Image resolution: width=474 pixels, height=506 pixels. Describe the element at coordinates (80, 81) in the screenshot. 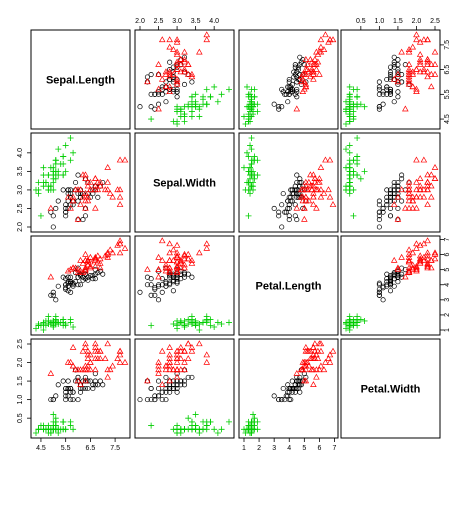

I see `variable-label: Sepal.Length` at that location.